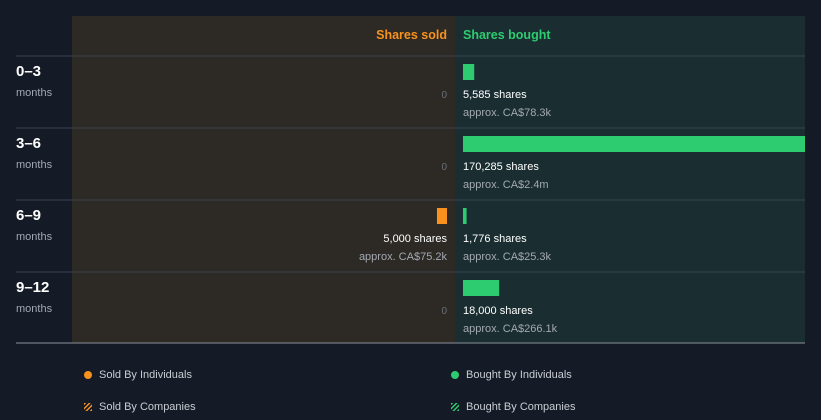 The width and height of the screenshot is (821, 420). I want to click on legend-label: Sold By Companies, so click(147, 407).